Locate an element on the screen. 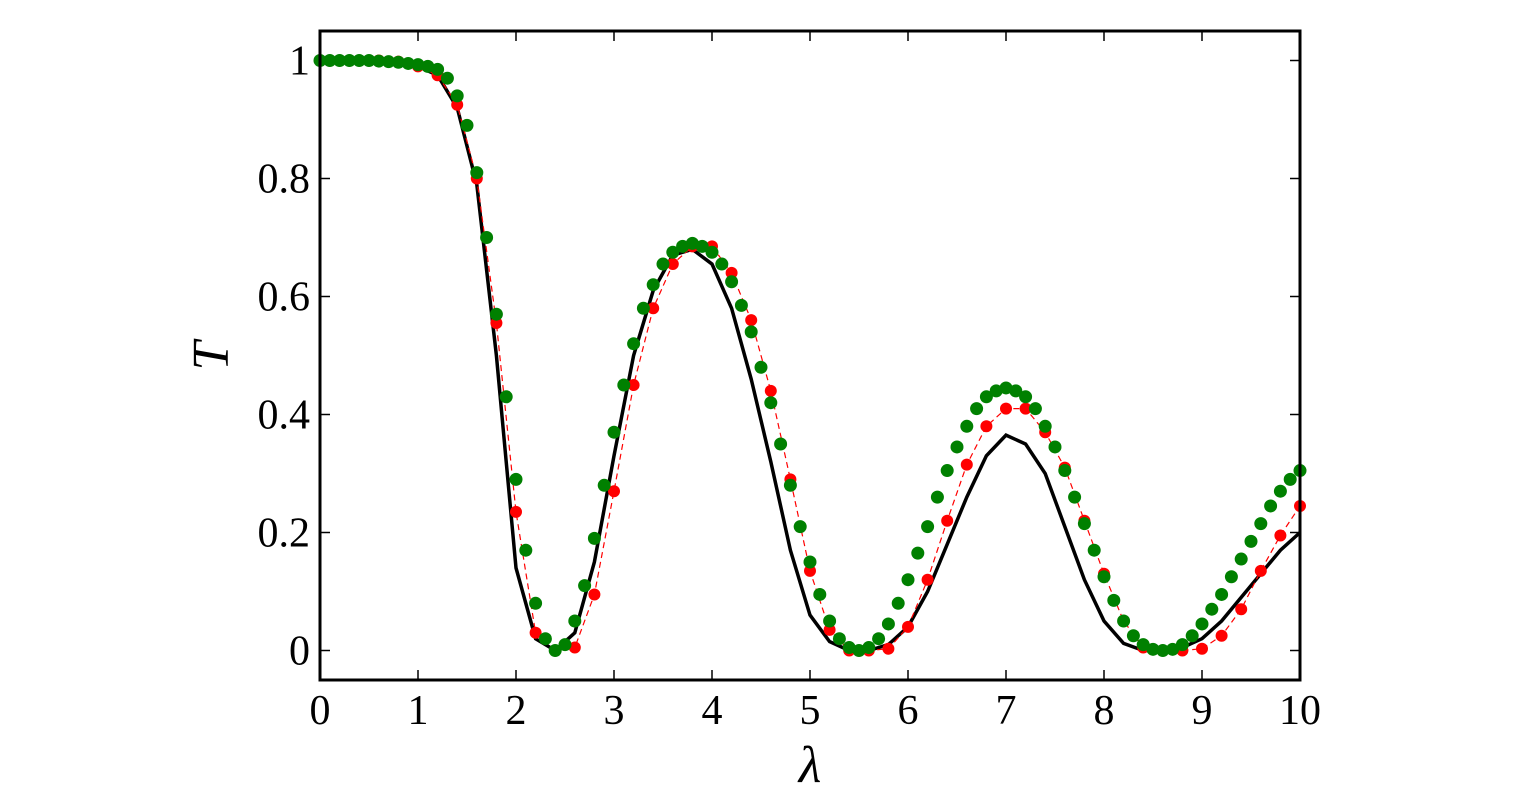 This screenshot has width=1530, height=790. y-tick-label: 1 is located at coordinates (299, 62).